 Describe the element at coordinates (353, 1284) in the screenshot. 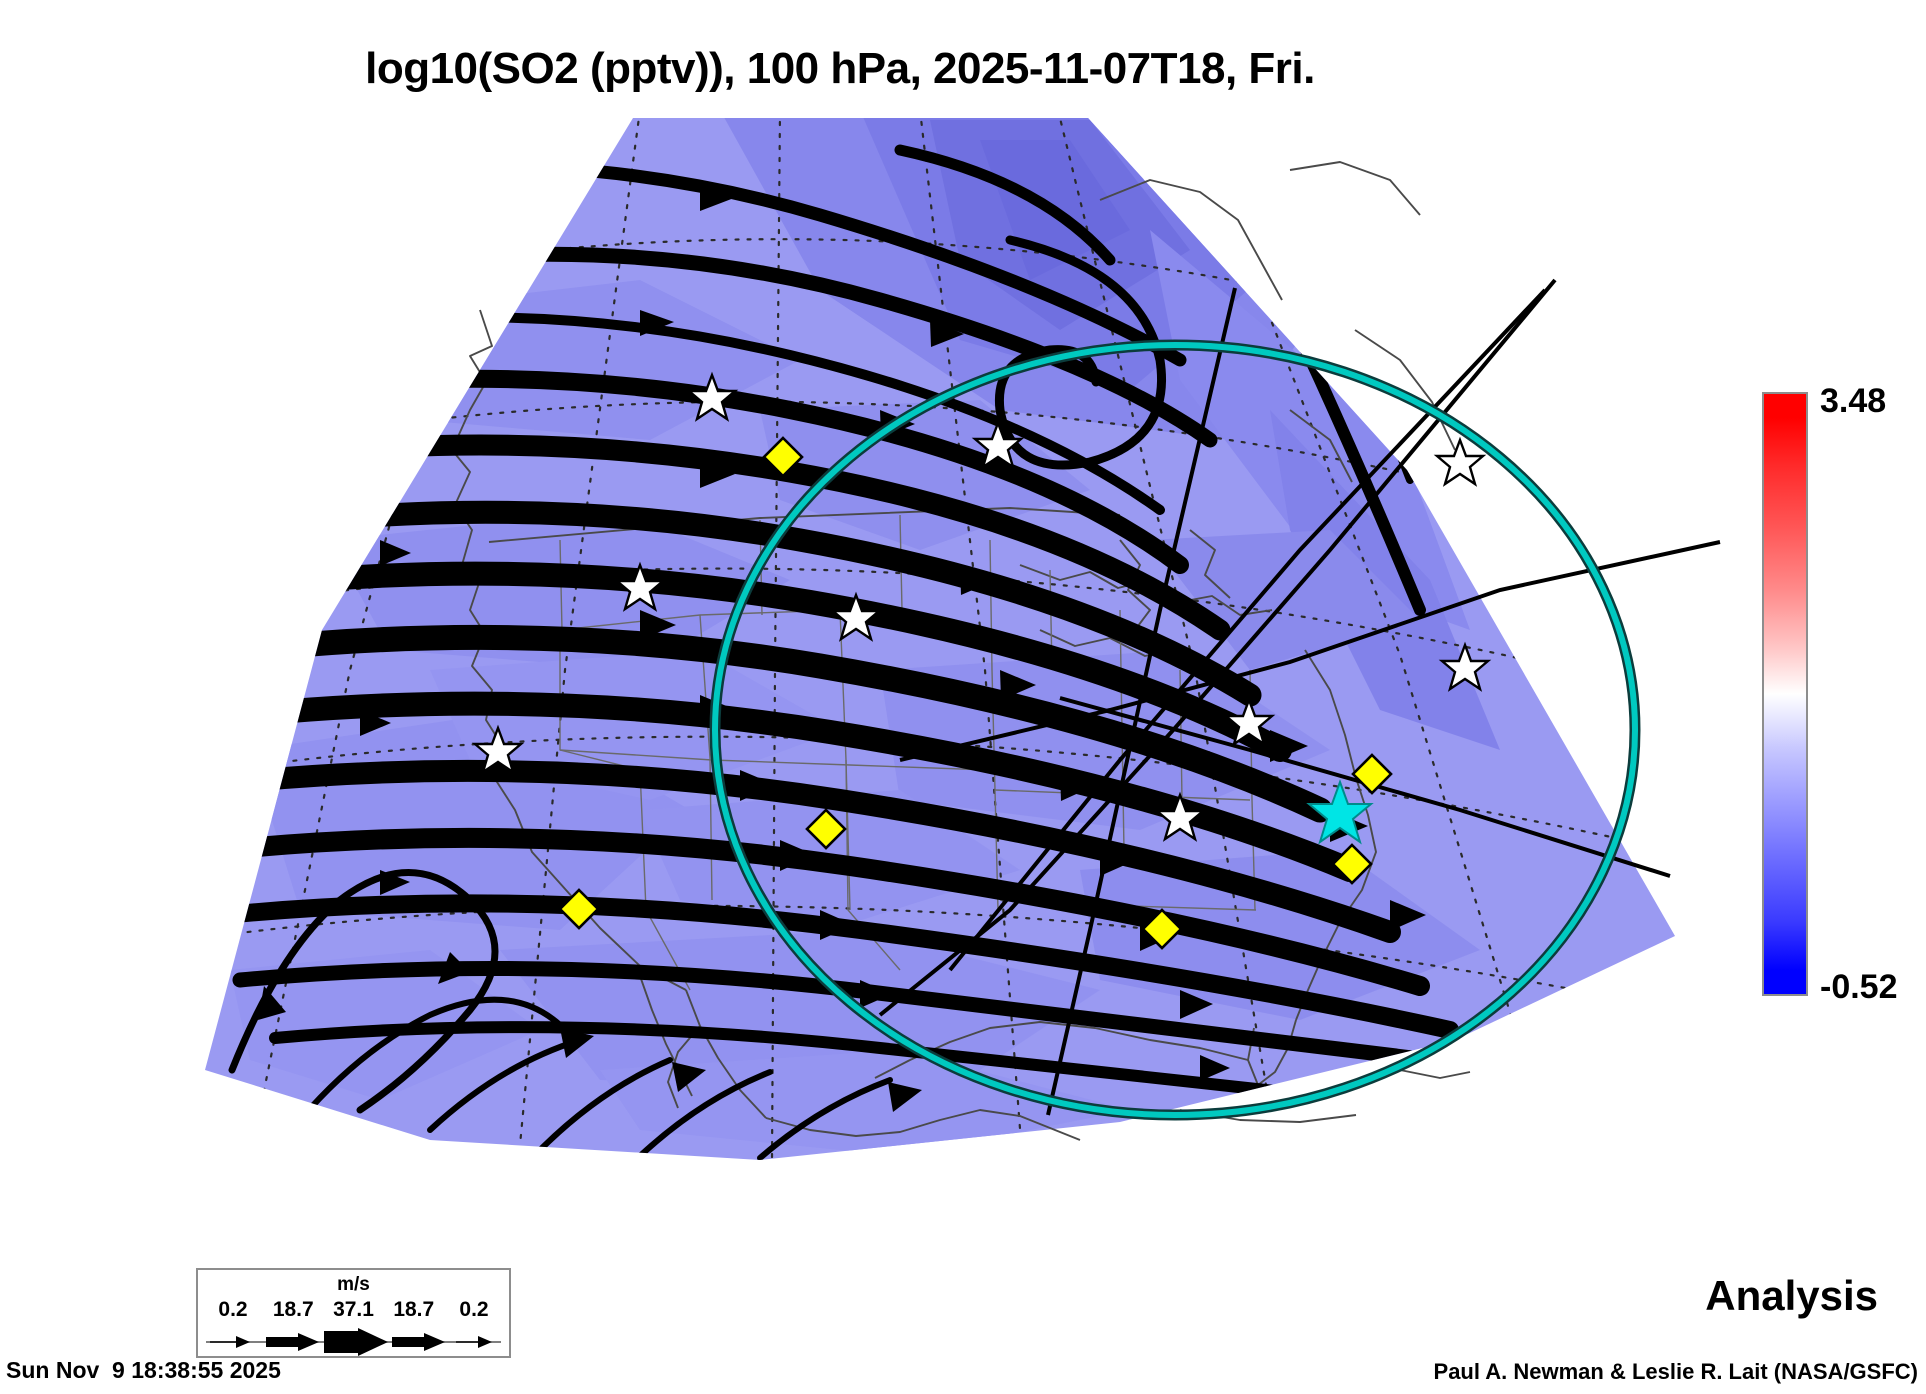

I see `wind-legend-units: m/s` at that location.